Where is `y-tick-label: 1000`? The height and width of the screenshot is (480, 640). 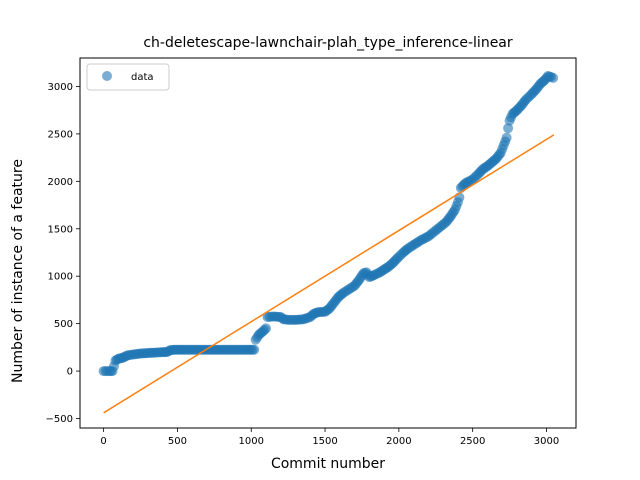 y-tick-label: 1000 is located at coordinates (60, 277).